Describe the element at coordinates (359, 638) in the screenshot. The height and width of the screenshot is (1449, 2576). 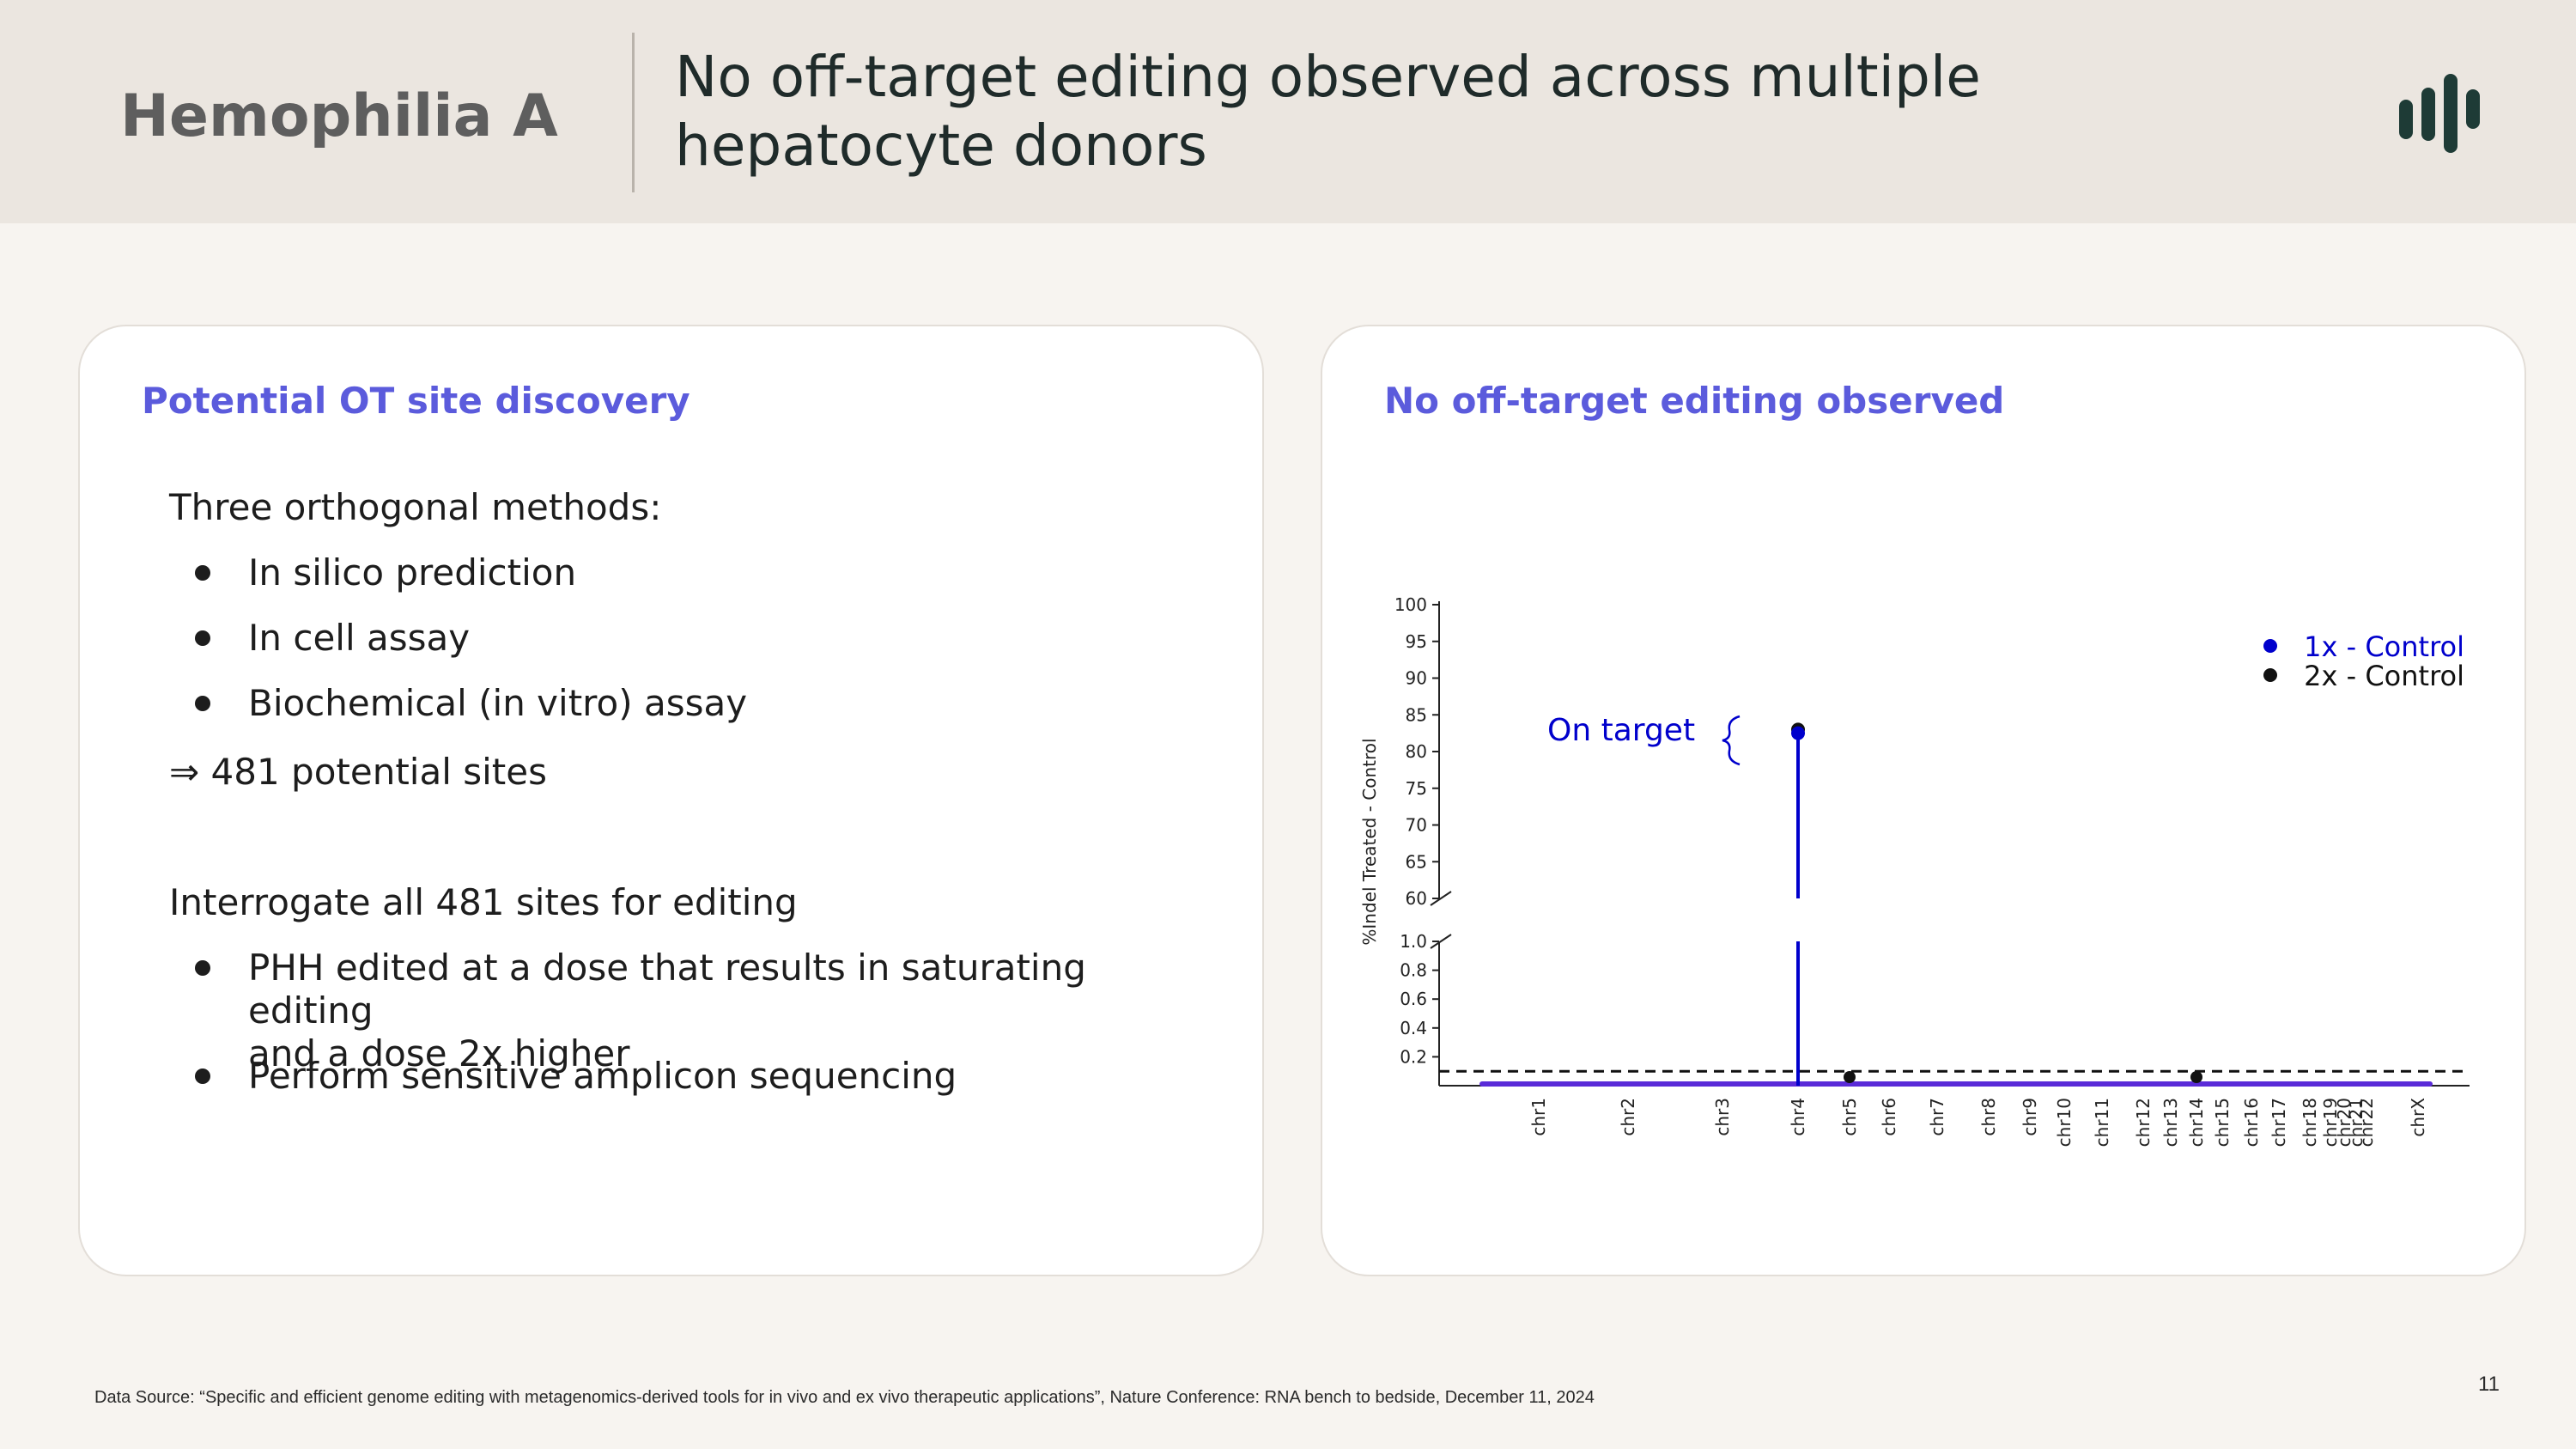
I see `method-label: In cell assay` at that location.